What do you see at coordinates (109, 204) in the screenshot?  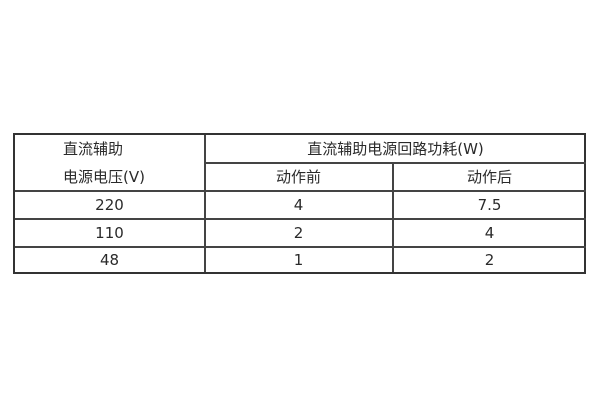 I see `table-row-voltage: 220` at bounding box center [109, 204].